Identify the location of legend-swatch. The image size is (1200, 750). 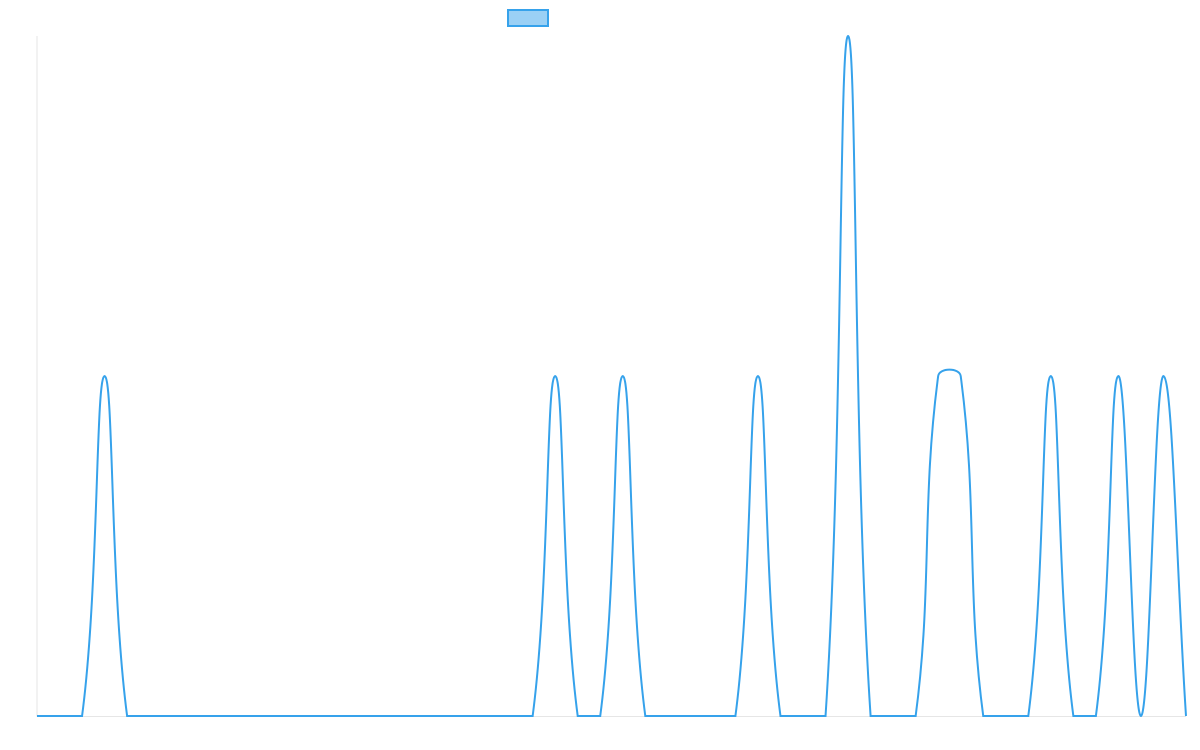
(528, 18).